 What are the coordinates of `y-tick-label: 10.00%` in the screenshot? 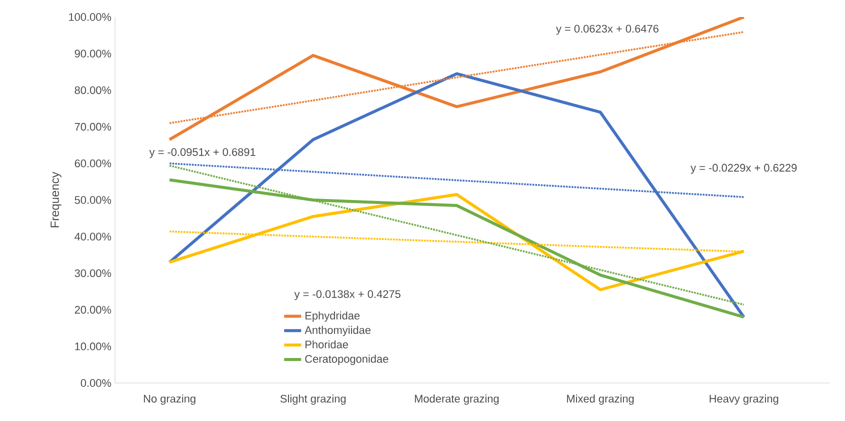 It's located at (93, 346).